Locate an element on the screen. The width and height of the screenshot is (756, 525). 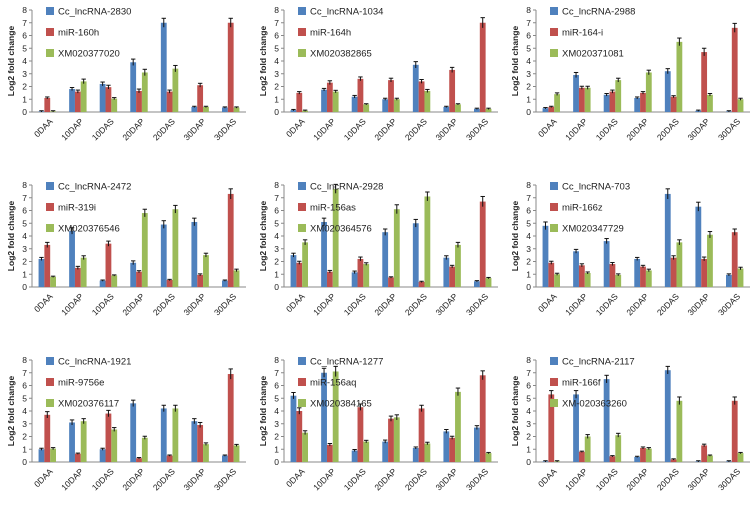
legend-label: XM020382865 is located at coordinates (341, 54).